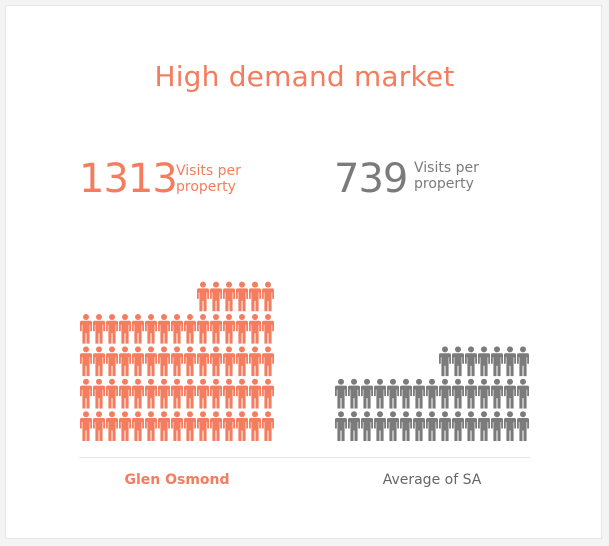 This screenshot has width=609, height=546. I want to click on category-glen-osmond: Glen Osmond, so click(177, 480).